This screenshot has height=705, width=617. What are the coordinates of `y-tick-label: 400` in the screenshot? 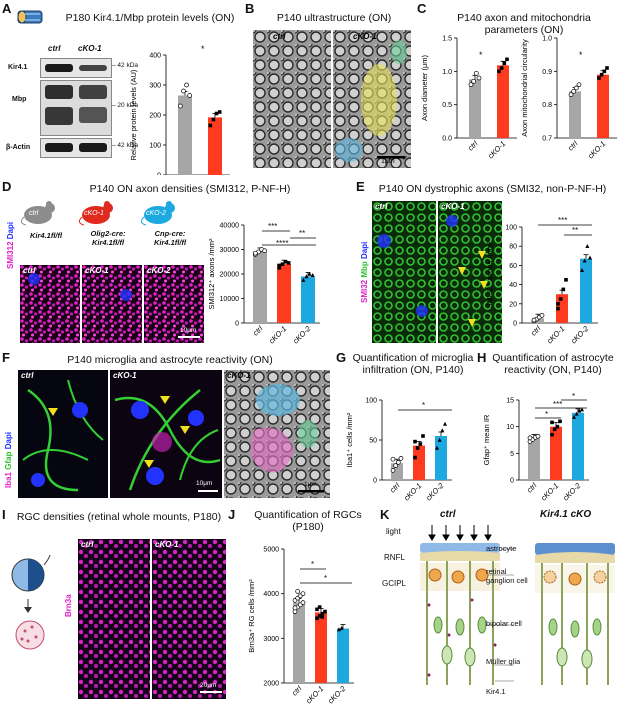 It's located at (155, 56).